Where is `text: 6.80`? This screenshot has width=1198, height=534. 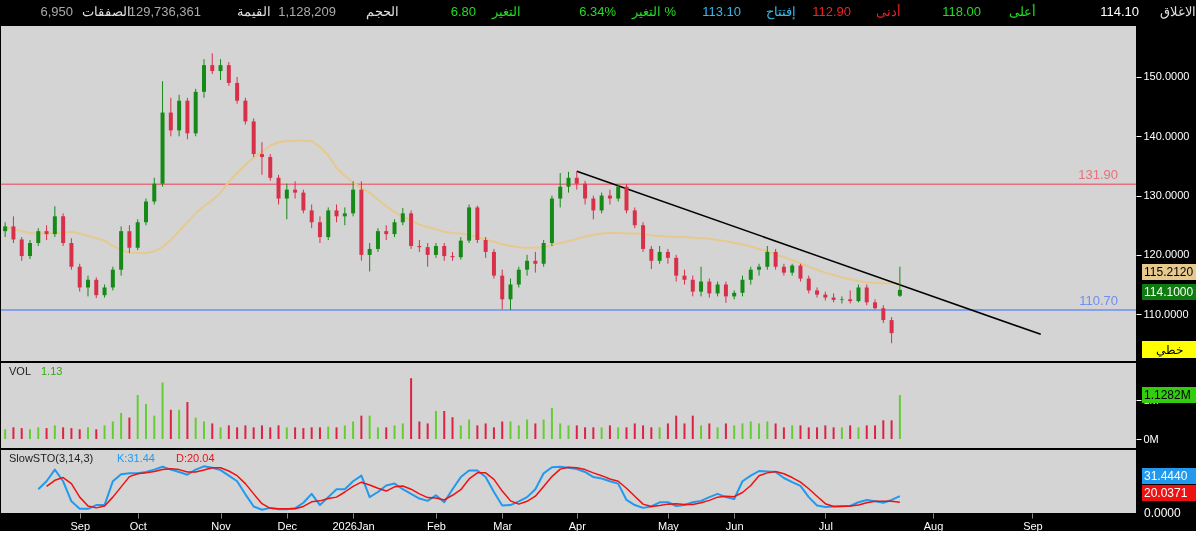
text: 6.80 is located at coordinates (463, 11).